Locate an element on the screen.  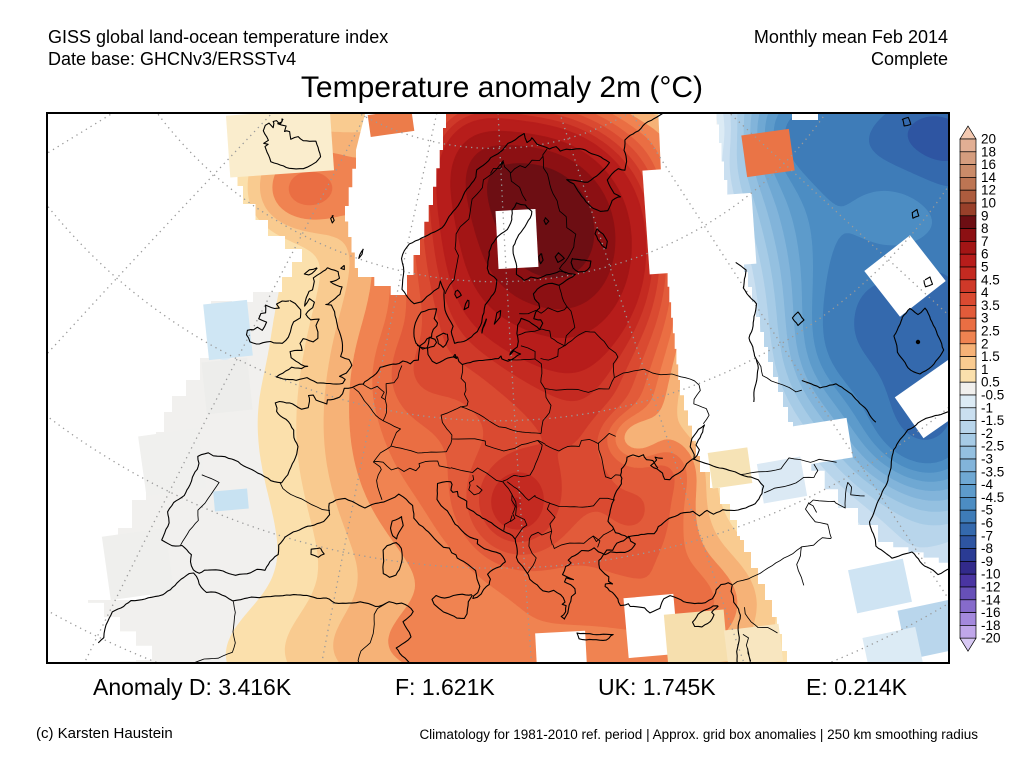
svg-text: 16 is located at coordinates (988, 164).